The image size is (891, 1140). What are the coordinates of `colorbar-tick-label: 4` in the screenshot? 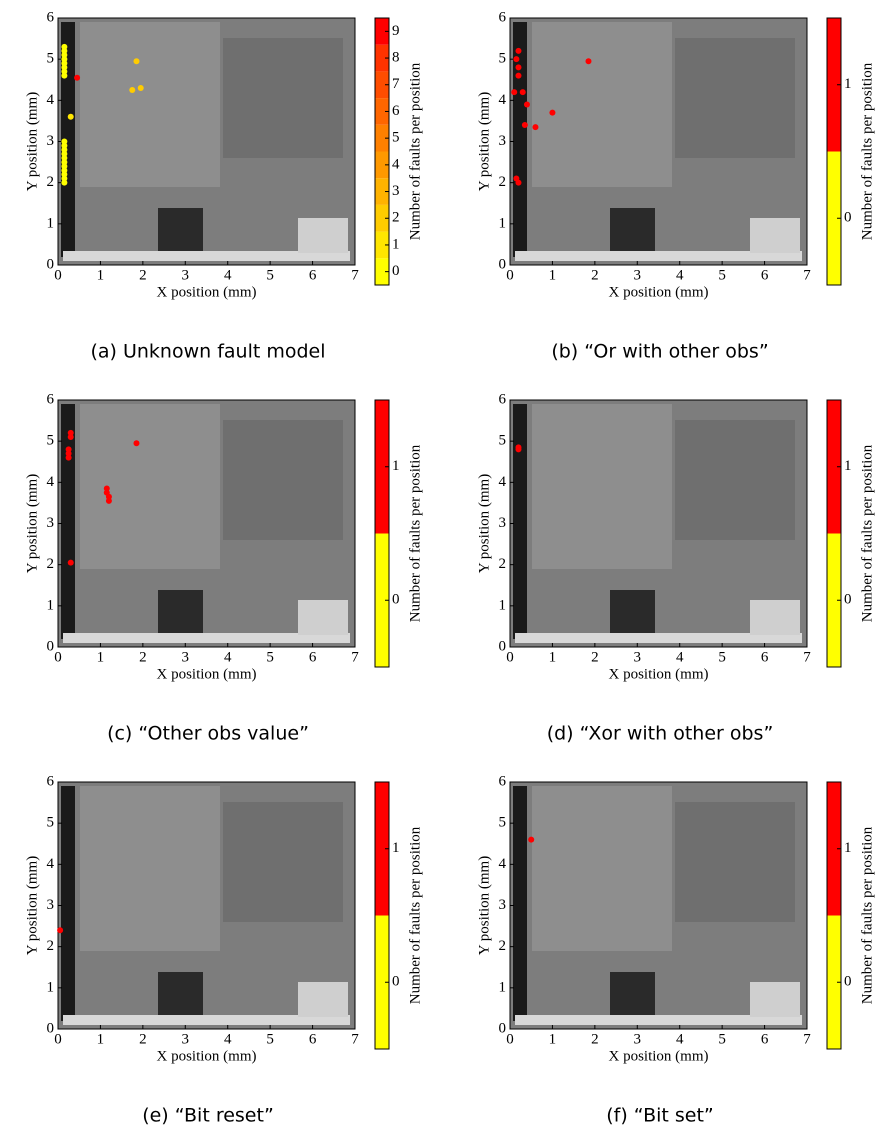 It's located at (396, 164).